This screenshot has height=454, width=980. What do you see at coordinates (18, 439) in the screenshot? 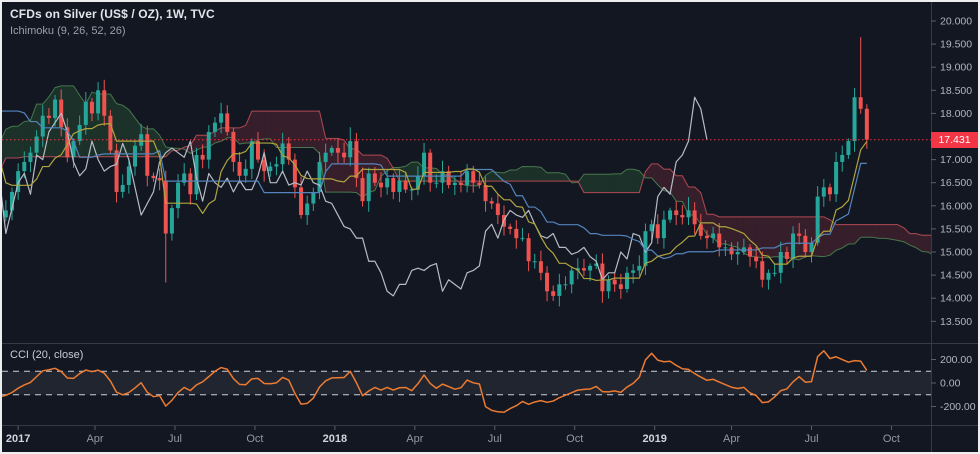
I see `svg-text: 2017` at bounding box center [18, 439].